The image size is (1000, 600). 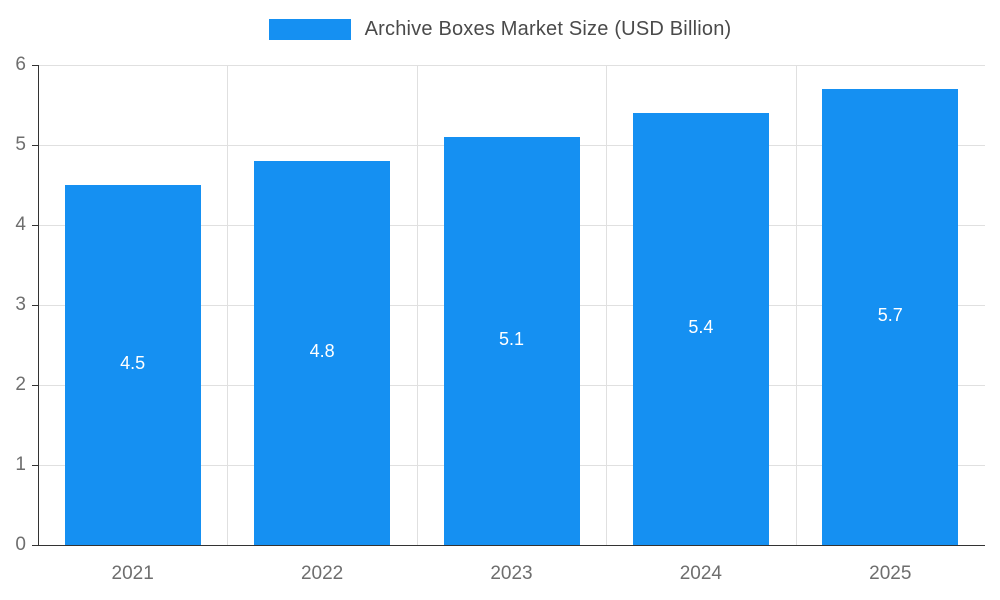 I want to click on y-axis-tick-label: 1, so click(x=20, y=464).